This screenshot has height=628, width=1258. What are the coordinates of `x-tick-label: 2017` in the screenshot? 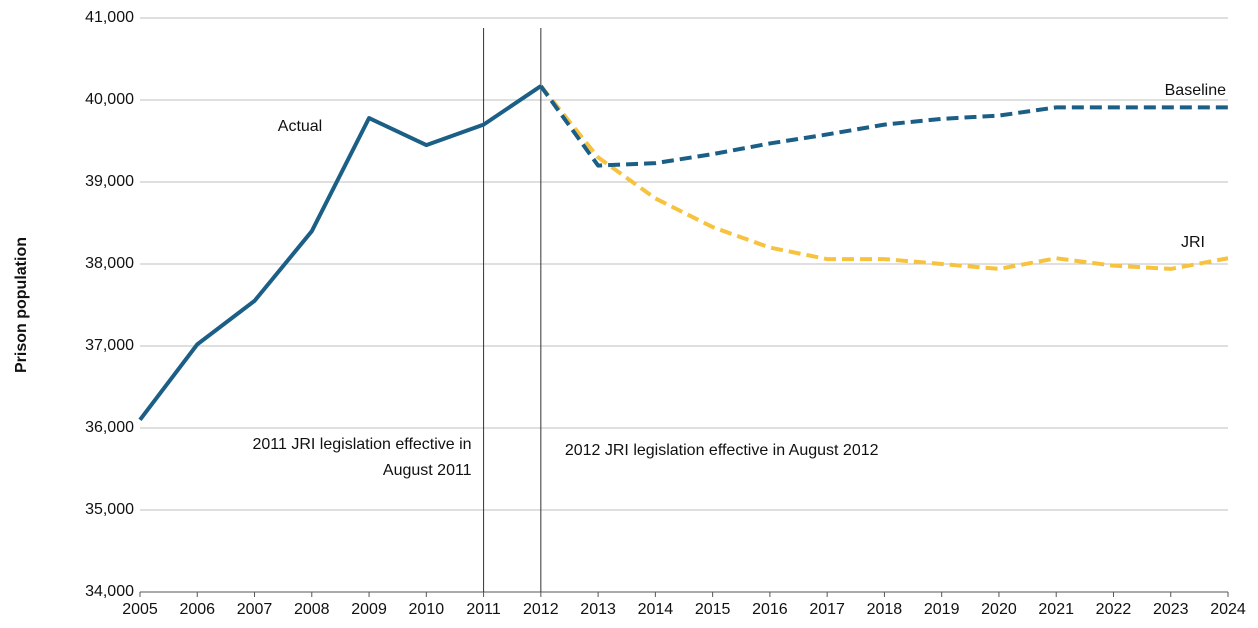 It's located at (827, 609).